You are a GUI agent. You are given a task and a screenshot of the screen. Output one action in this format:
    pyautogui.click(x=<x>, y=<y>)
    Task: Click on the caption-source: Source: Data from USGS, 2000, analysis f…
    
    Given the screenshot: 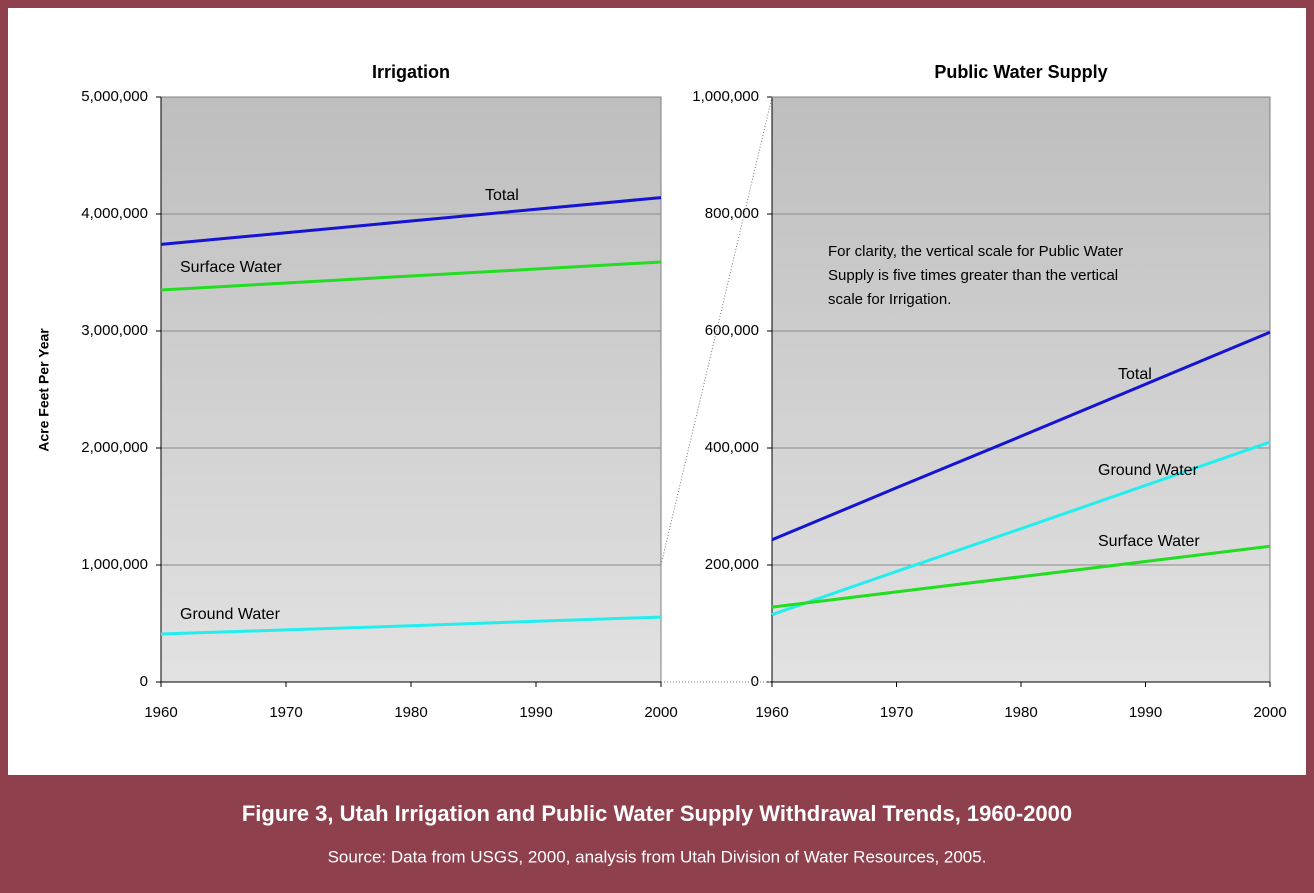 What is the action you would take?
    pyautogui.click(x=657, y=856)
    